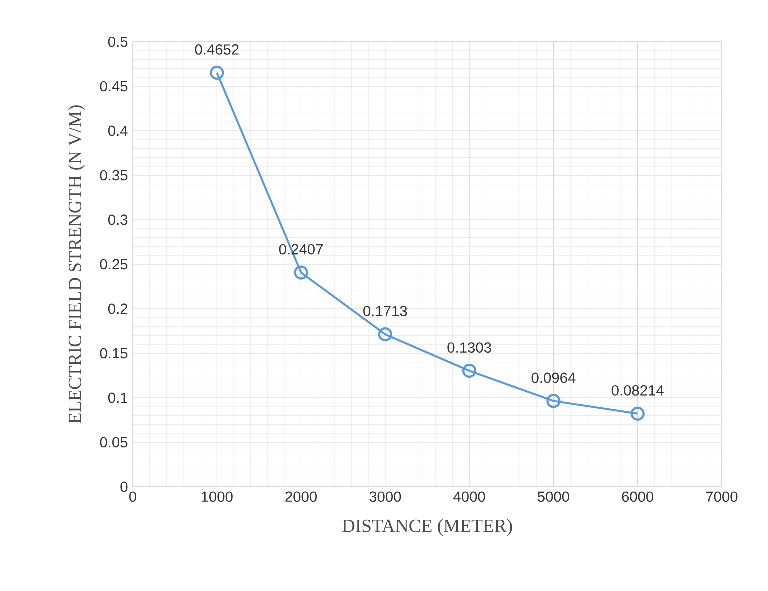 The height and width of the screenshot is (591, 768). What do you see at coordinates (118, 398) in the screenshot?
I see `y-tick-label: 0.1` at bounding box center [118, 398].